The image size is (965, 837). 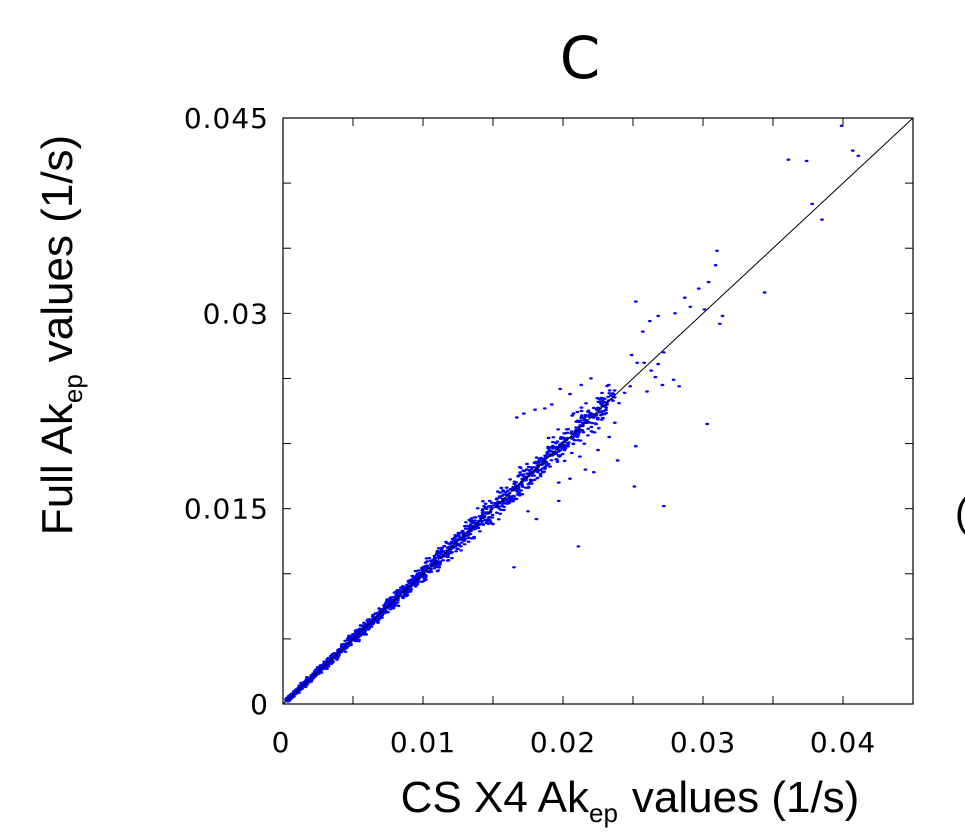 I want to click on y-tick-label: 0.015, so click(x=226, y=509).